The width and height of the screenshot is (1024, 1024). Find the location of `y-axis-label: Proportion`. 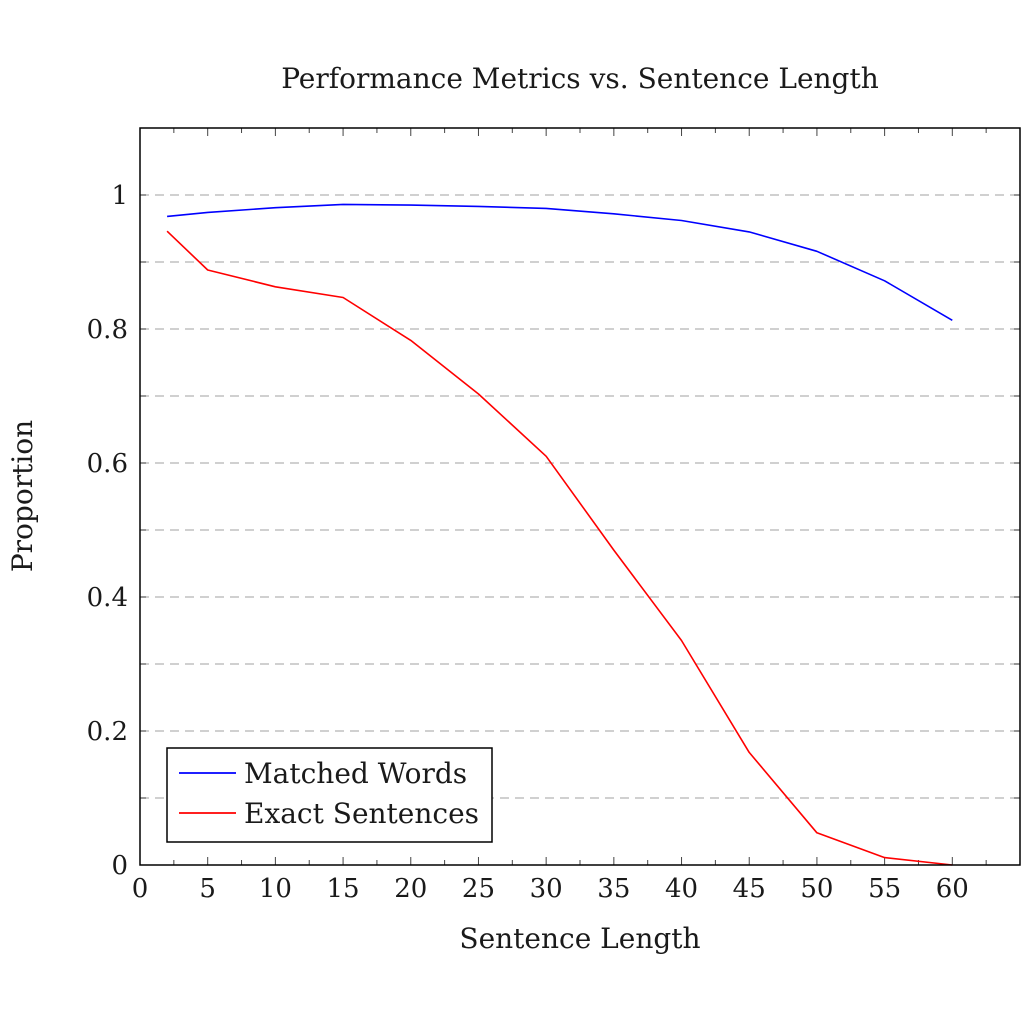

y-axis-label: Proportion is located at coordinates (22, 496).